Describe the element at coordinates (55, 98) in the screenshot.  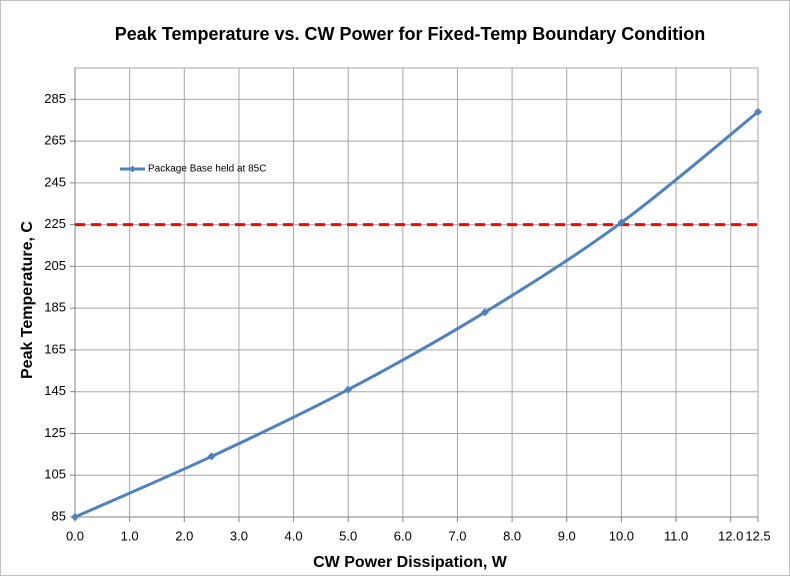
I see `y-tick-label: 285` at that location.